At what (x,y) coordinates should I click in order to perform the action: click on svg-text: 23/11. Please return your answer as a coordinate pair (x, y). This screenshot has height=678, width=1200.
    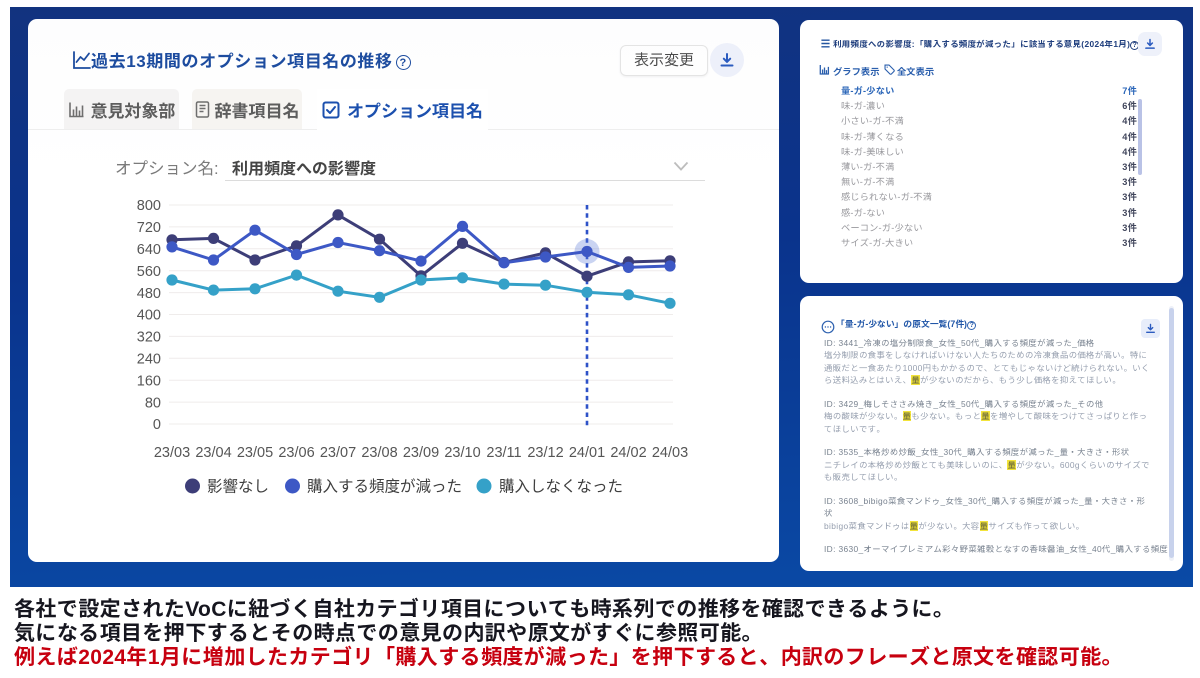
    Looking at the image, I should click on (503, 453).